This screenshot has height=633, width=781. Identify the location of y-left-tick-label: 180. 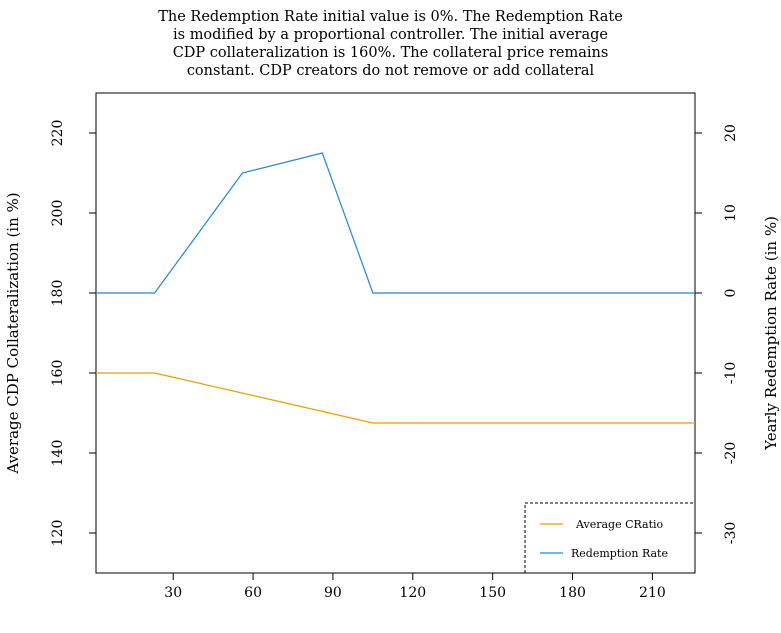
(58, 293).